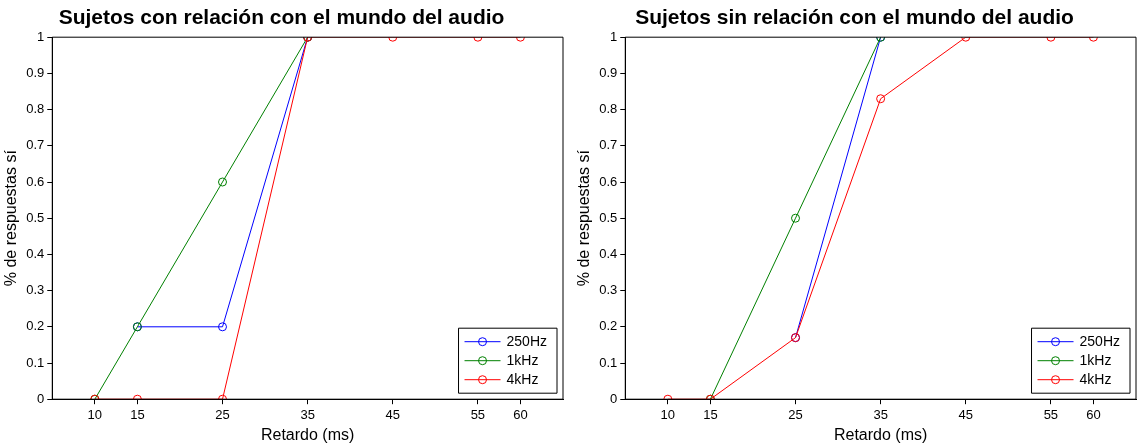  What do you see at coordinates (281, 17) in the screenshot?
I see `chart-title: Sujetos con relación con el mundo del audio` at bounding box center [281, 17].